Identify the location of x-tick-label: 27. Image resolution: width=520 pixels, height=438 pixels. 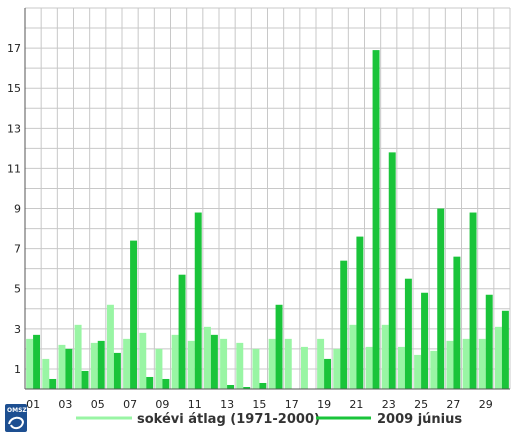
(453, 404).